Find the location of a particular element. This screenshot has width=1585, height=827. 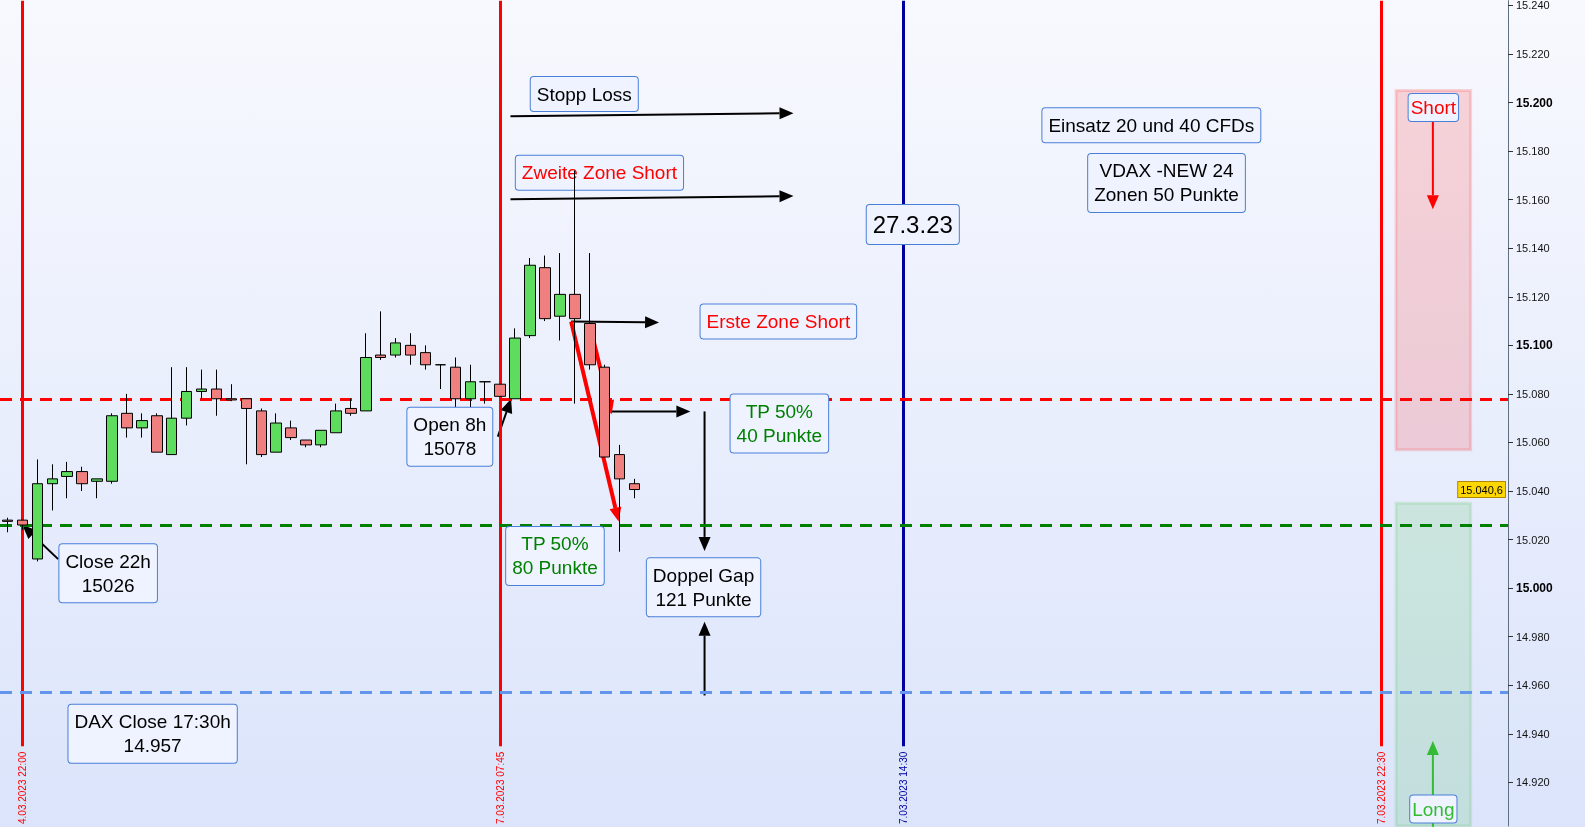

annotation: Open 8h 15078 is located at coordinates (450, 437).